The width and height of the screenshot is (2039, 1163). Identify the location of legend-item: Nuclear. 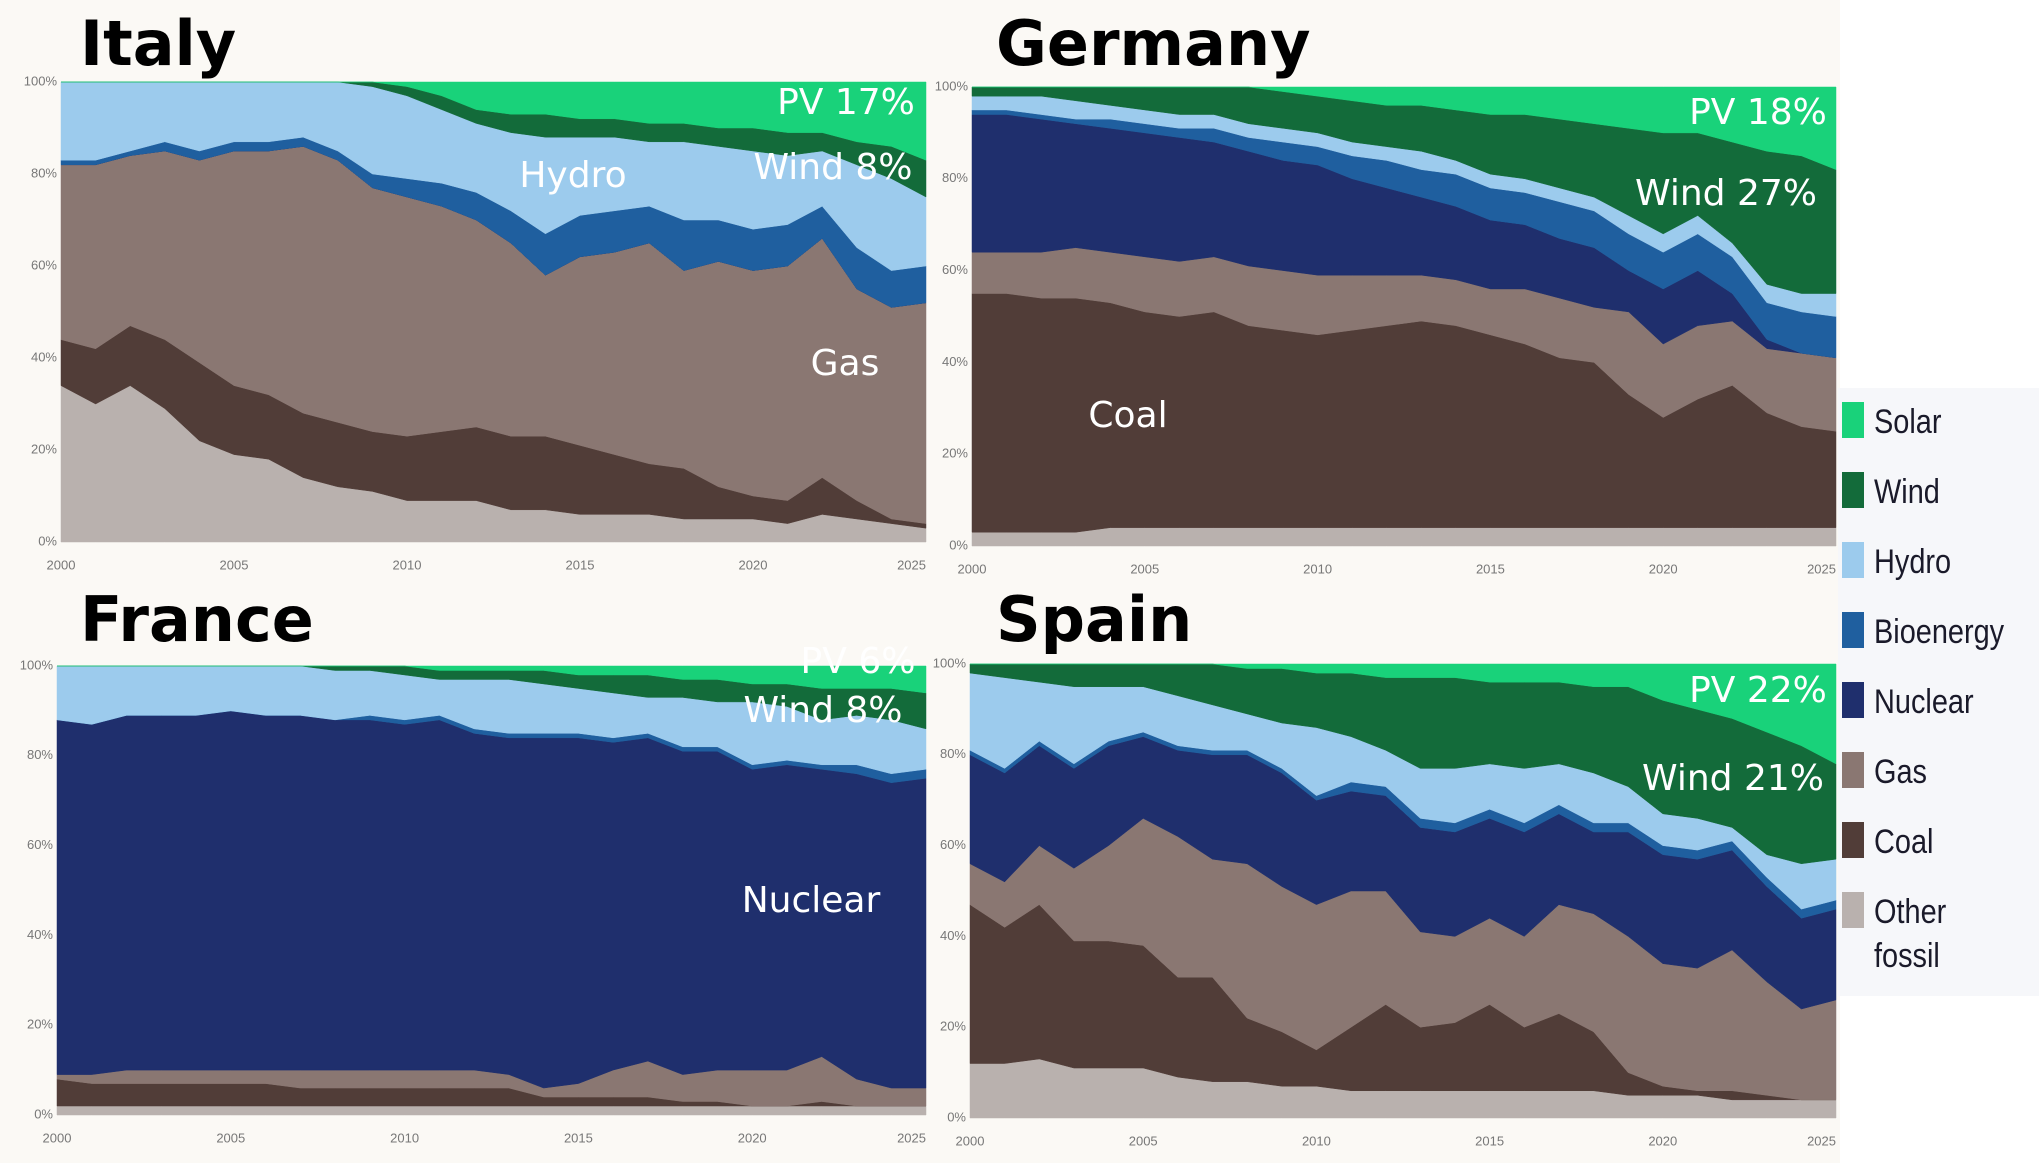
(1939, 702).